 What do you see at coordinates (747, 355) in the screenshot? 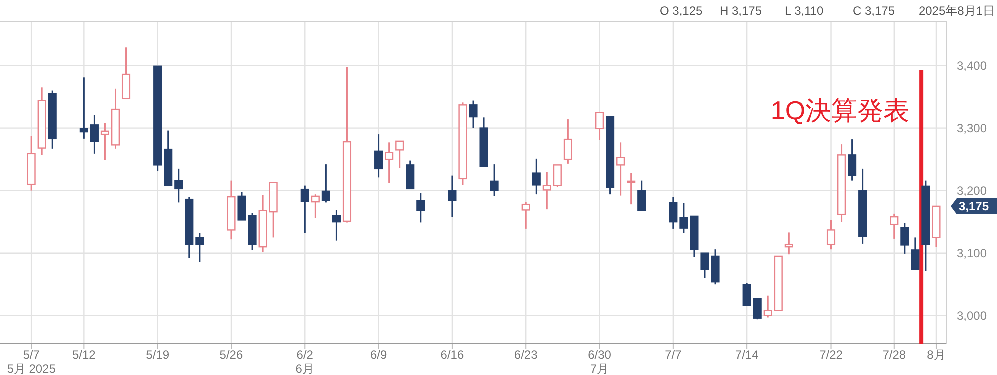
I see `x-tick-label: 7/14` at bounding box center [747, 355].